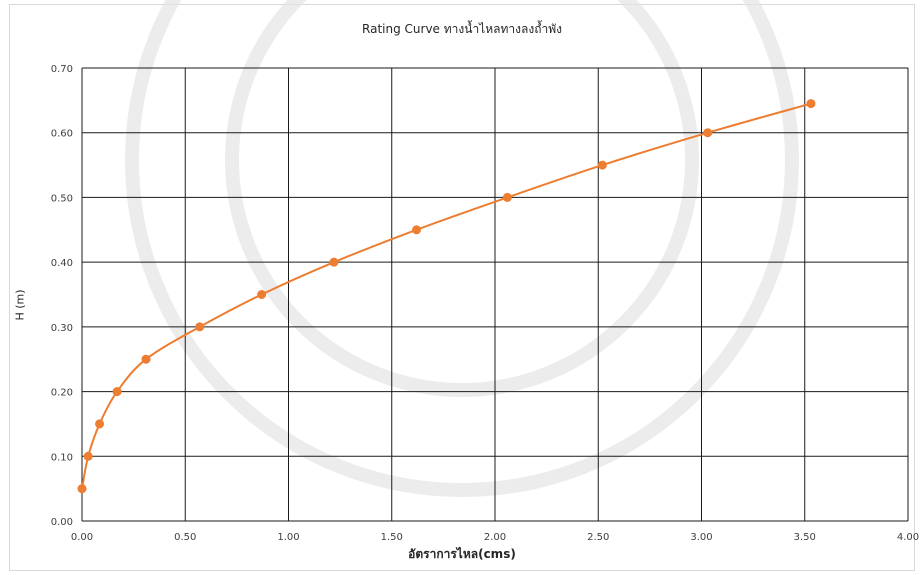 Image resolution: width=924 pixels, height=575 pixels. Describe the element at coordinates (185, 537) in the screenshot. I see `x-tick-label: 0.50` at that location.